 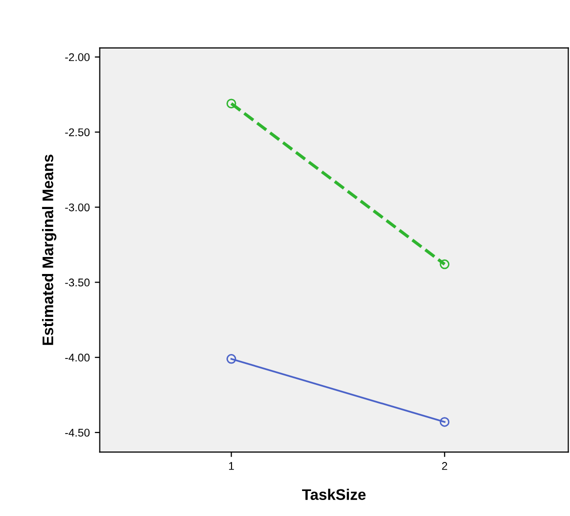 I want to click on y-tick-label: -3.00, so click(x=77, y=207).